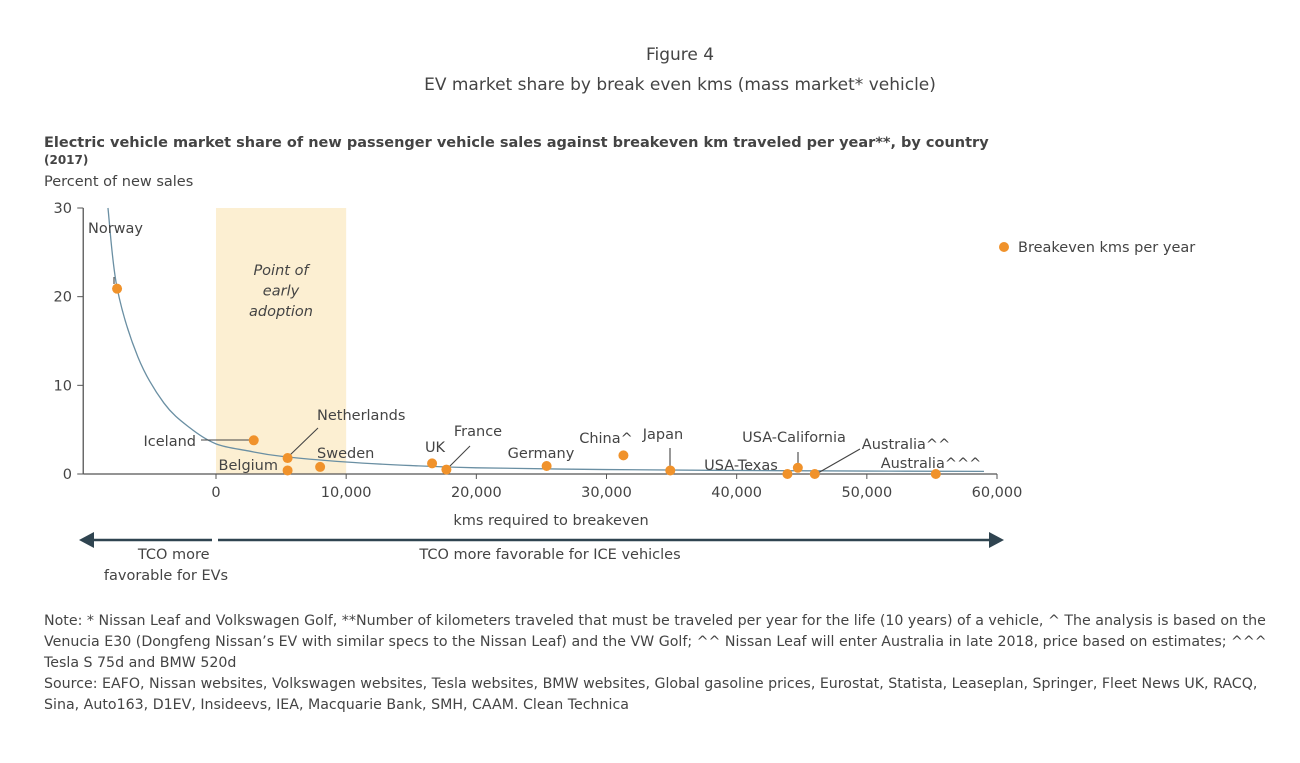 This screenshot has width=1300, height=763. I want to click on x-tick-label: 20,000, so click(476, 493).